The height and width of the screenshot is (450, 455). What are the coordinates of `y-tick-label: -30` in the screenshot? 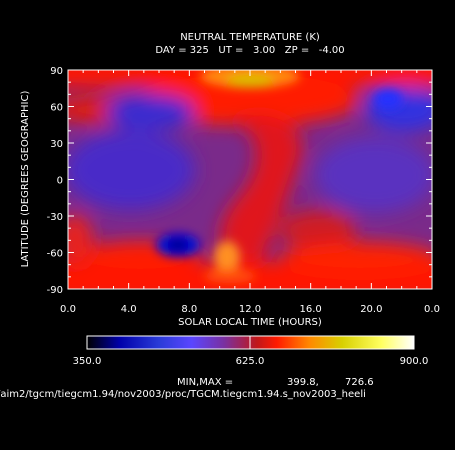 It's located at (55, 217).